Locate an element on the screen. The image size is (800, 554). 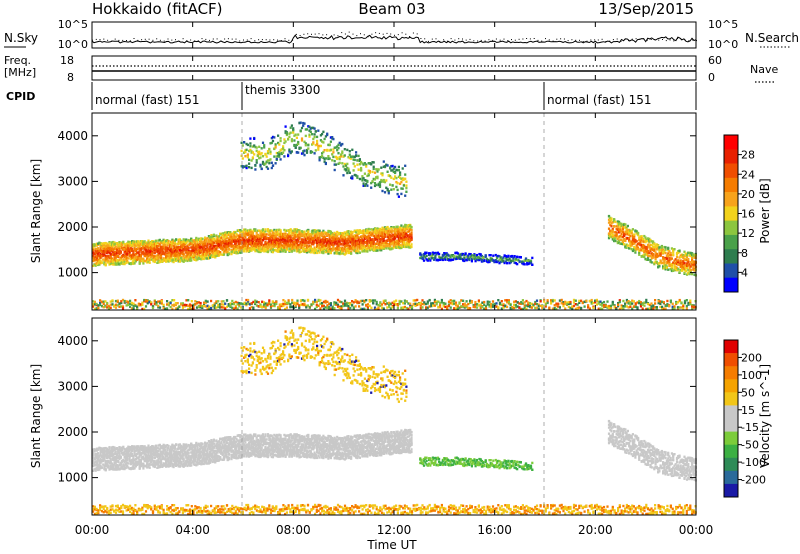
noise-right-label: N.Search is located at coordinates (772, 38).